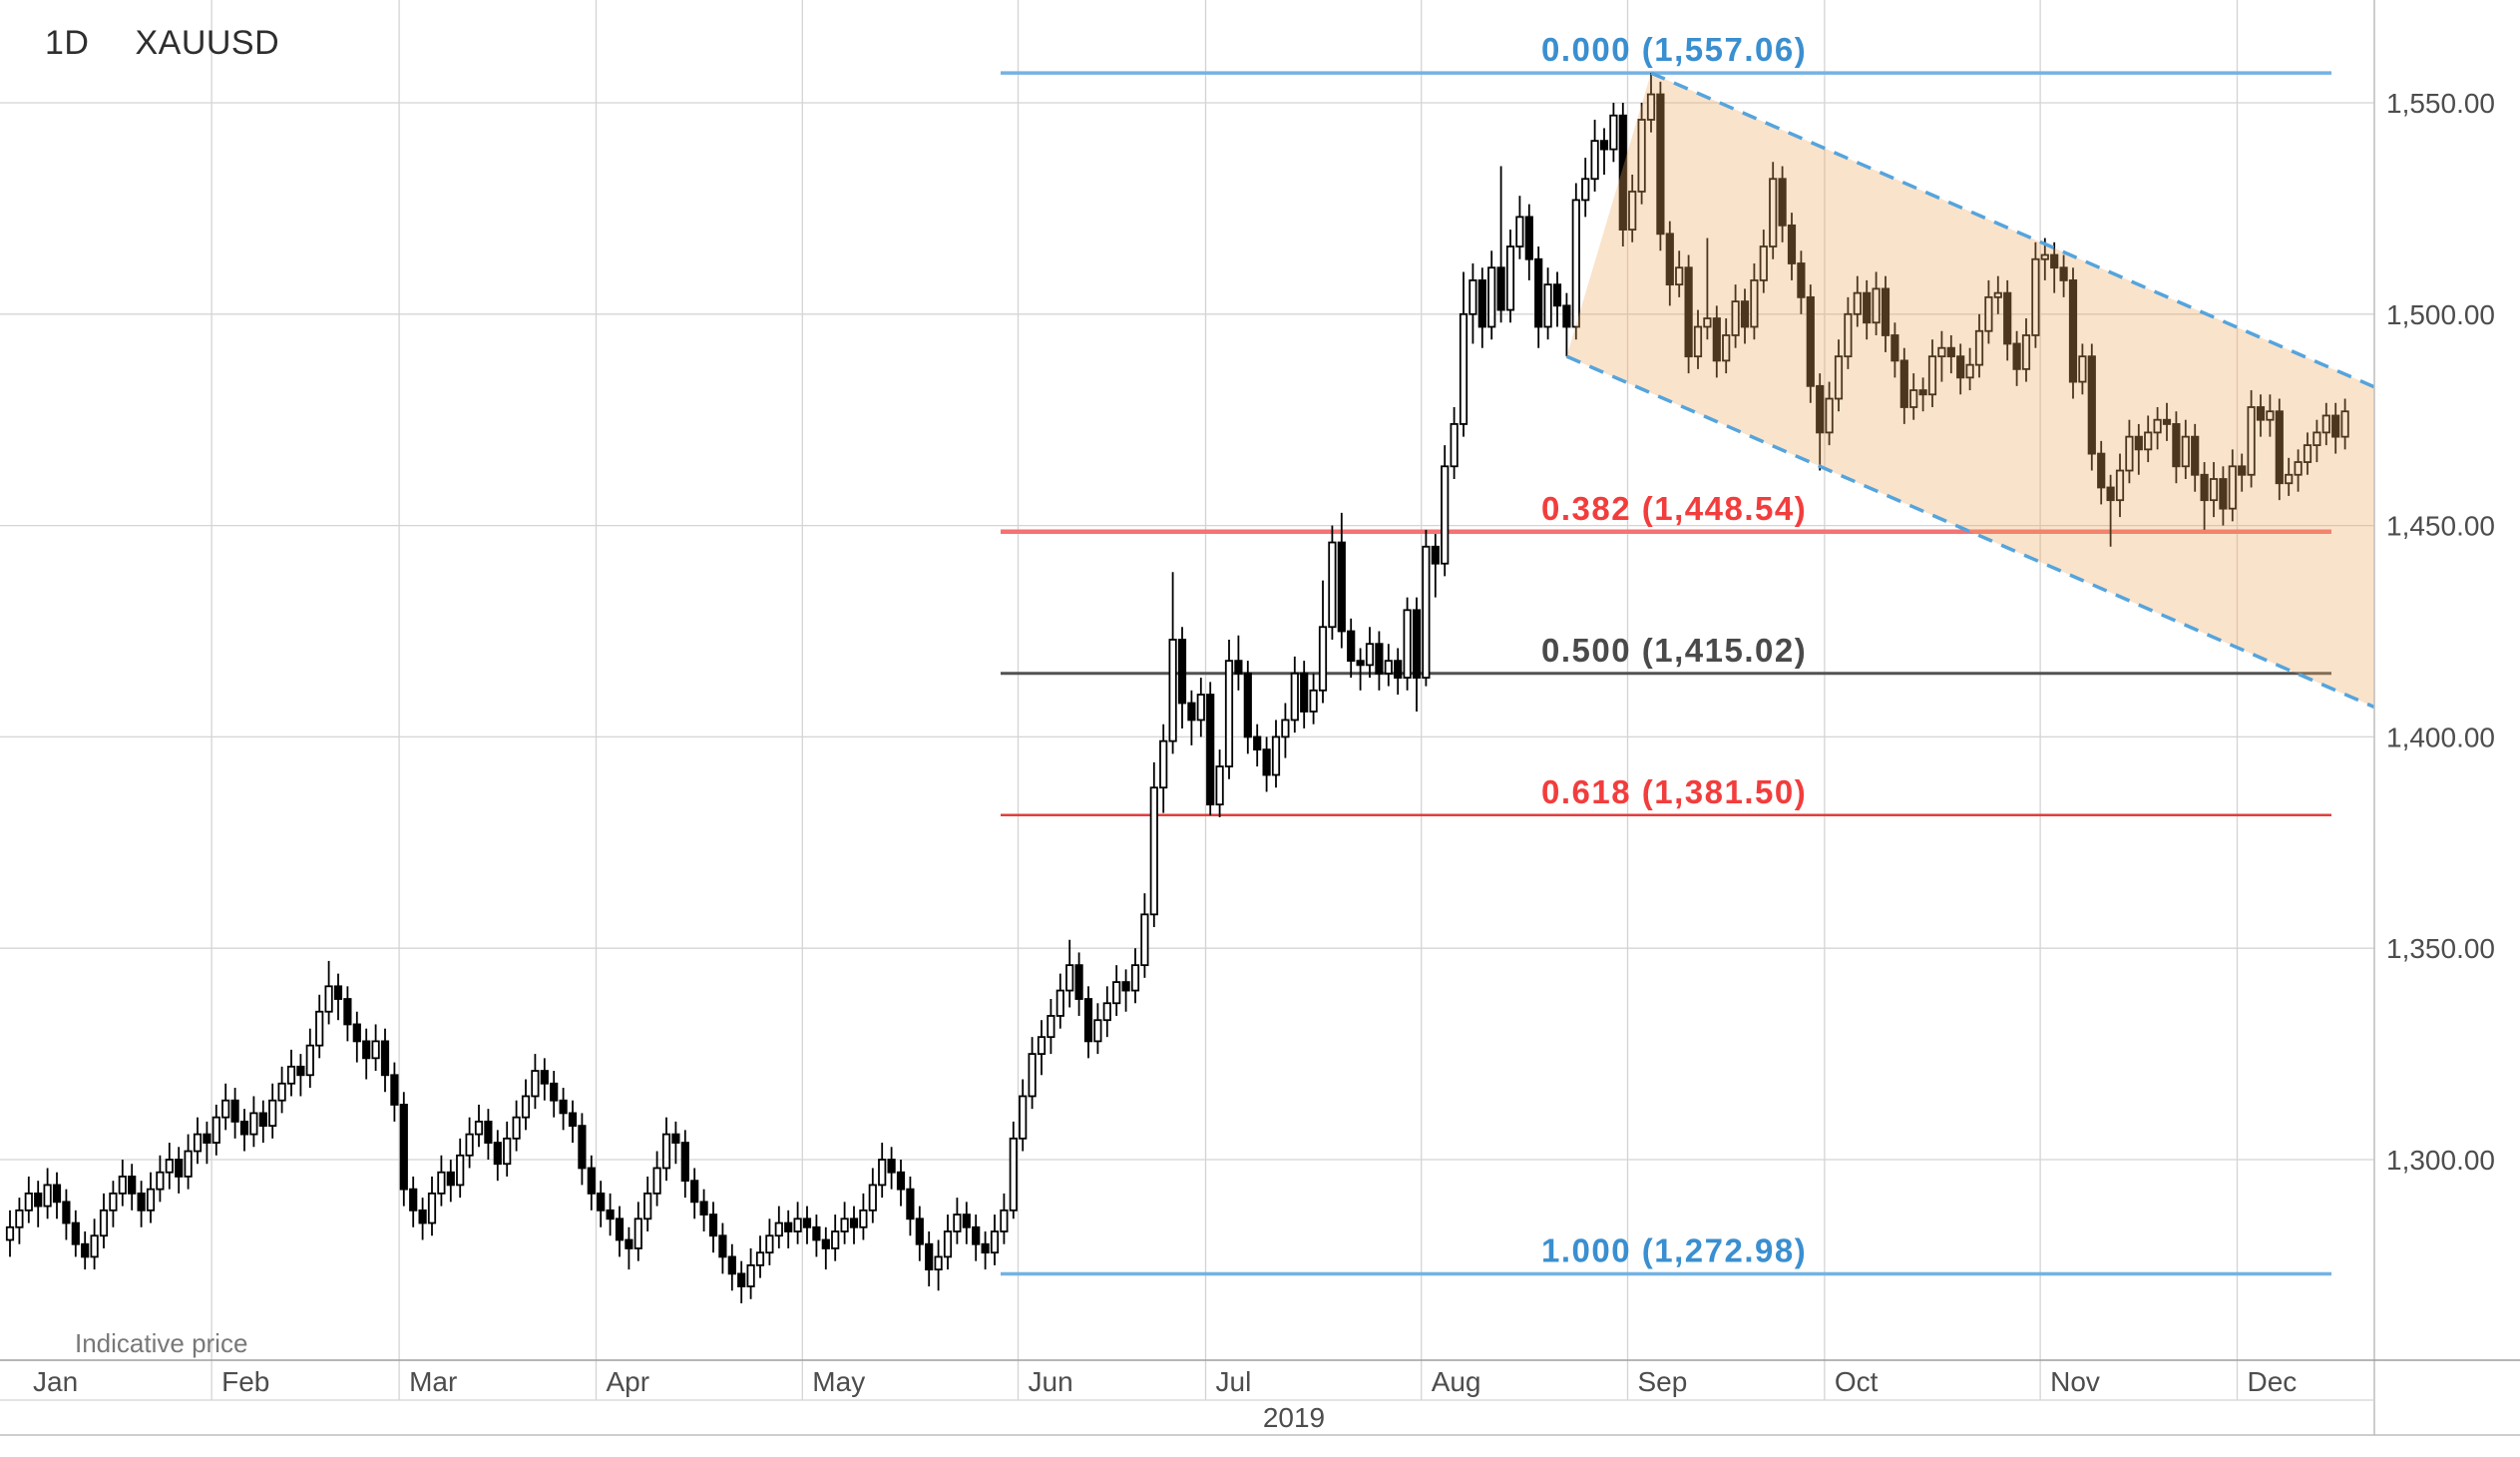  I want to click on channel-lower-dashed-line, so click(1970, 532).